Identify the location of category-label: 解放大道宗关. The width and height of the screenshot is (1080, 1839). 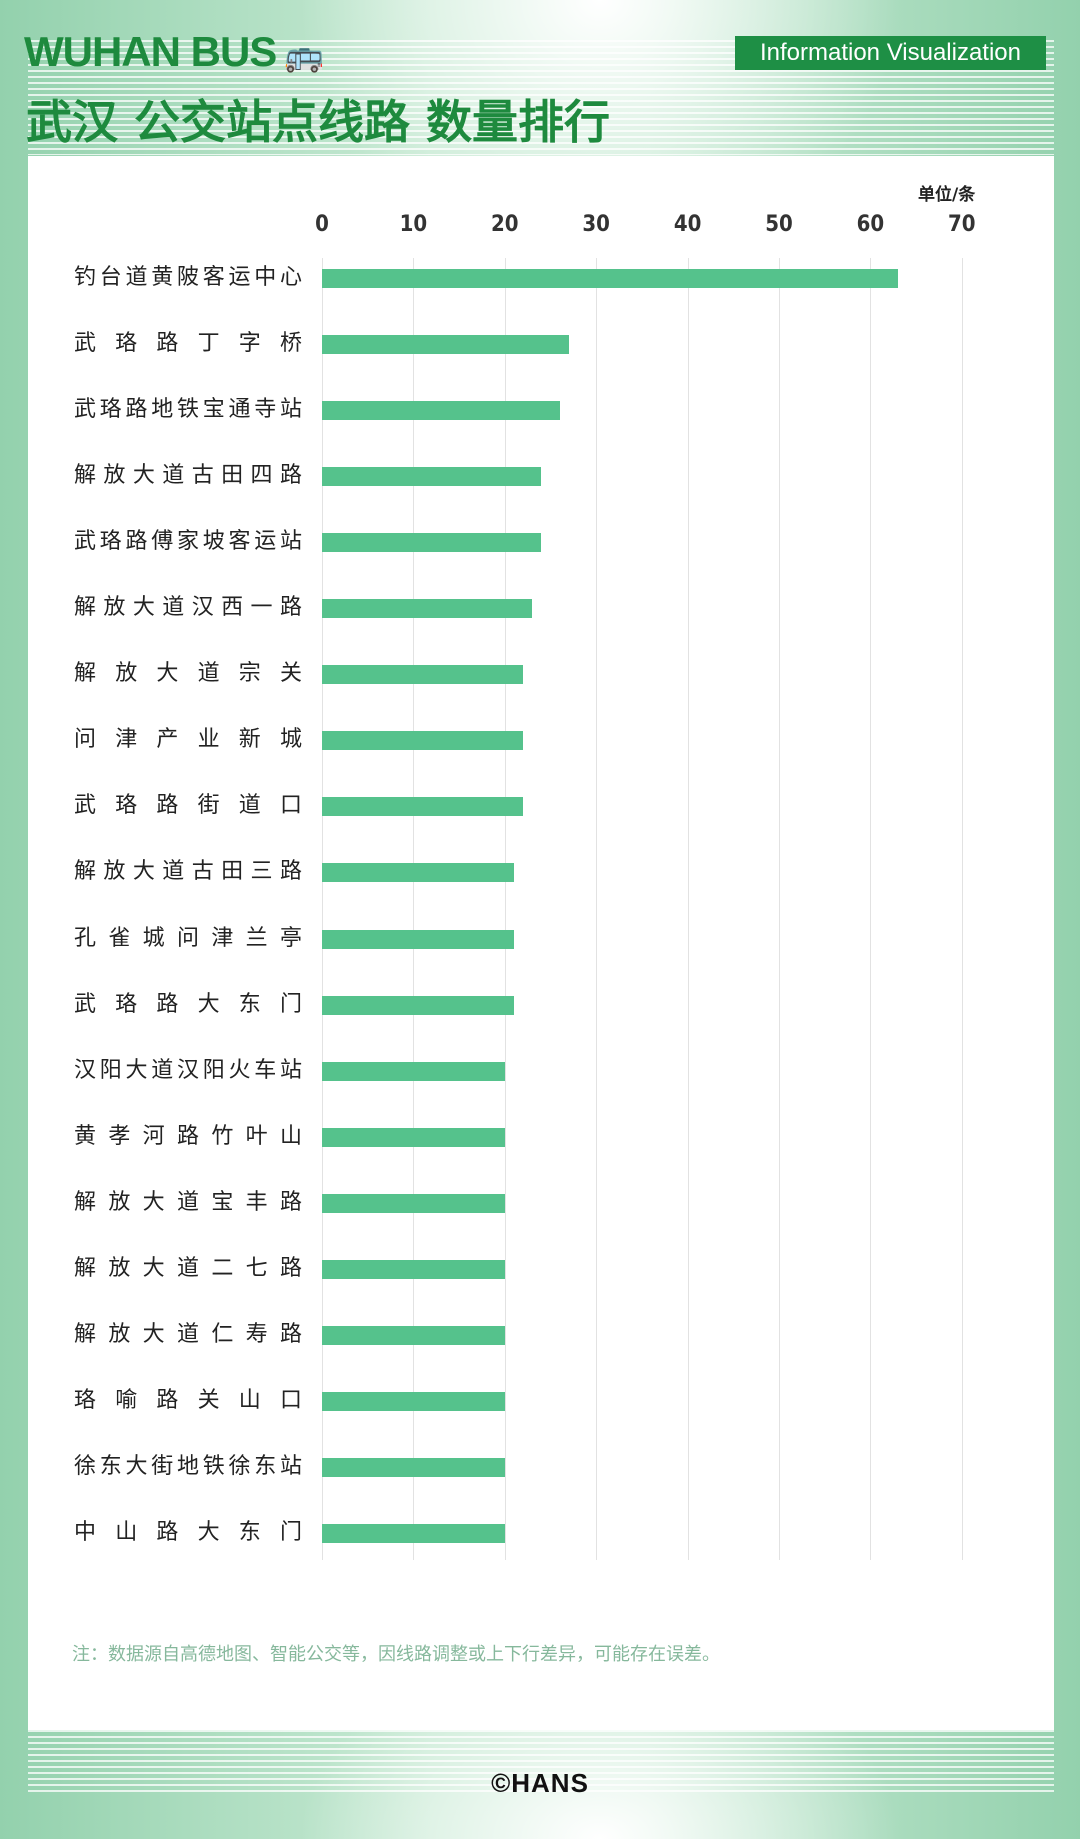
(188, 674).